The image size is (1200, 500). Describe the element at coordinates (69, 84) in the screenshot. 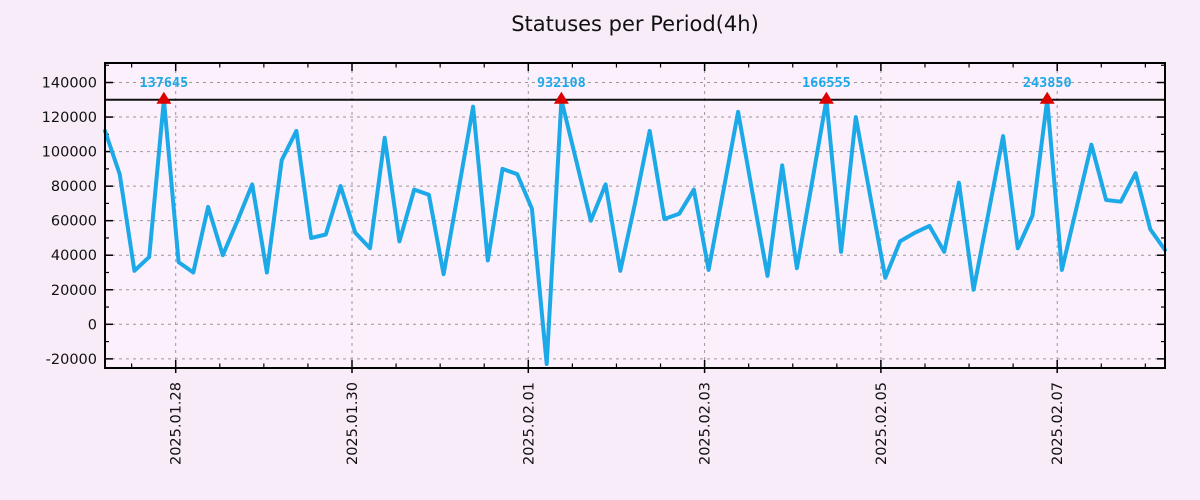

I see `y-tick-label: 140000` at that location.